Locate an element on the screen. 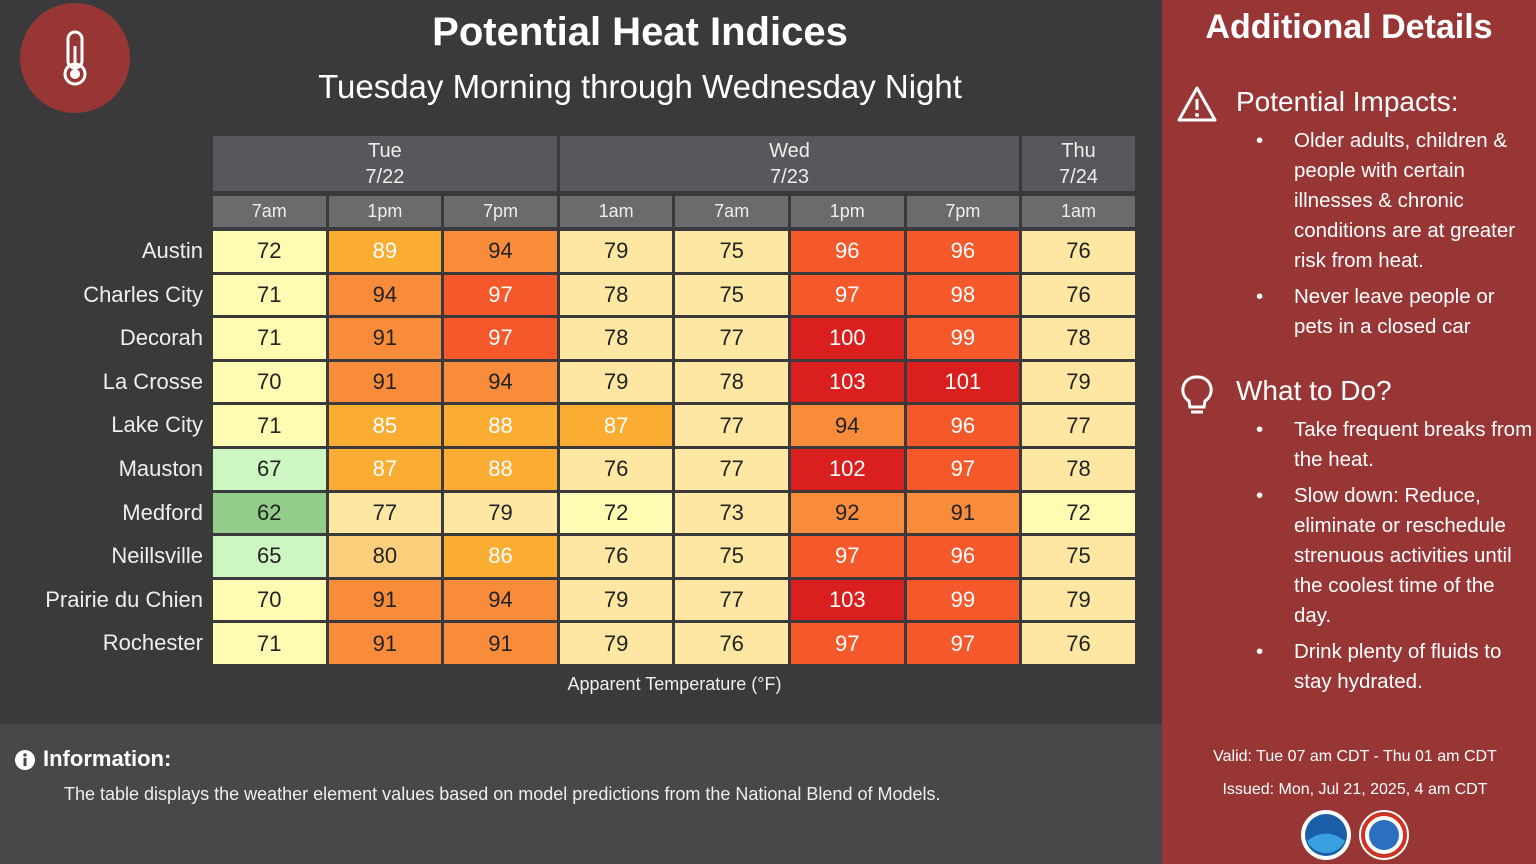  day-label: Wed is located at coordinates (789, 150).